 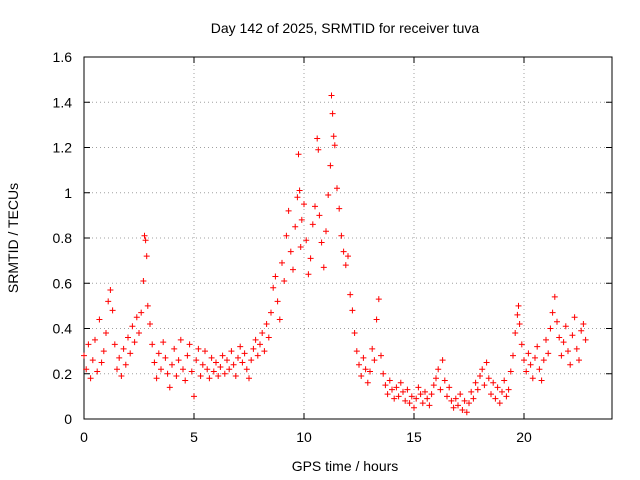 I want to click on y-tick-label: 0.4, so click(x=63, y=329).